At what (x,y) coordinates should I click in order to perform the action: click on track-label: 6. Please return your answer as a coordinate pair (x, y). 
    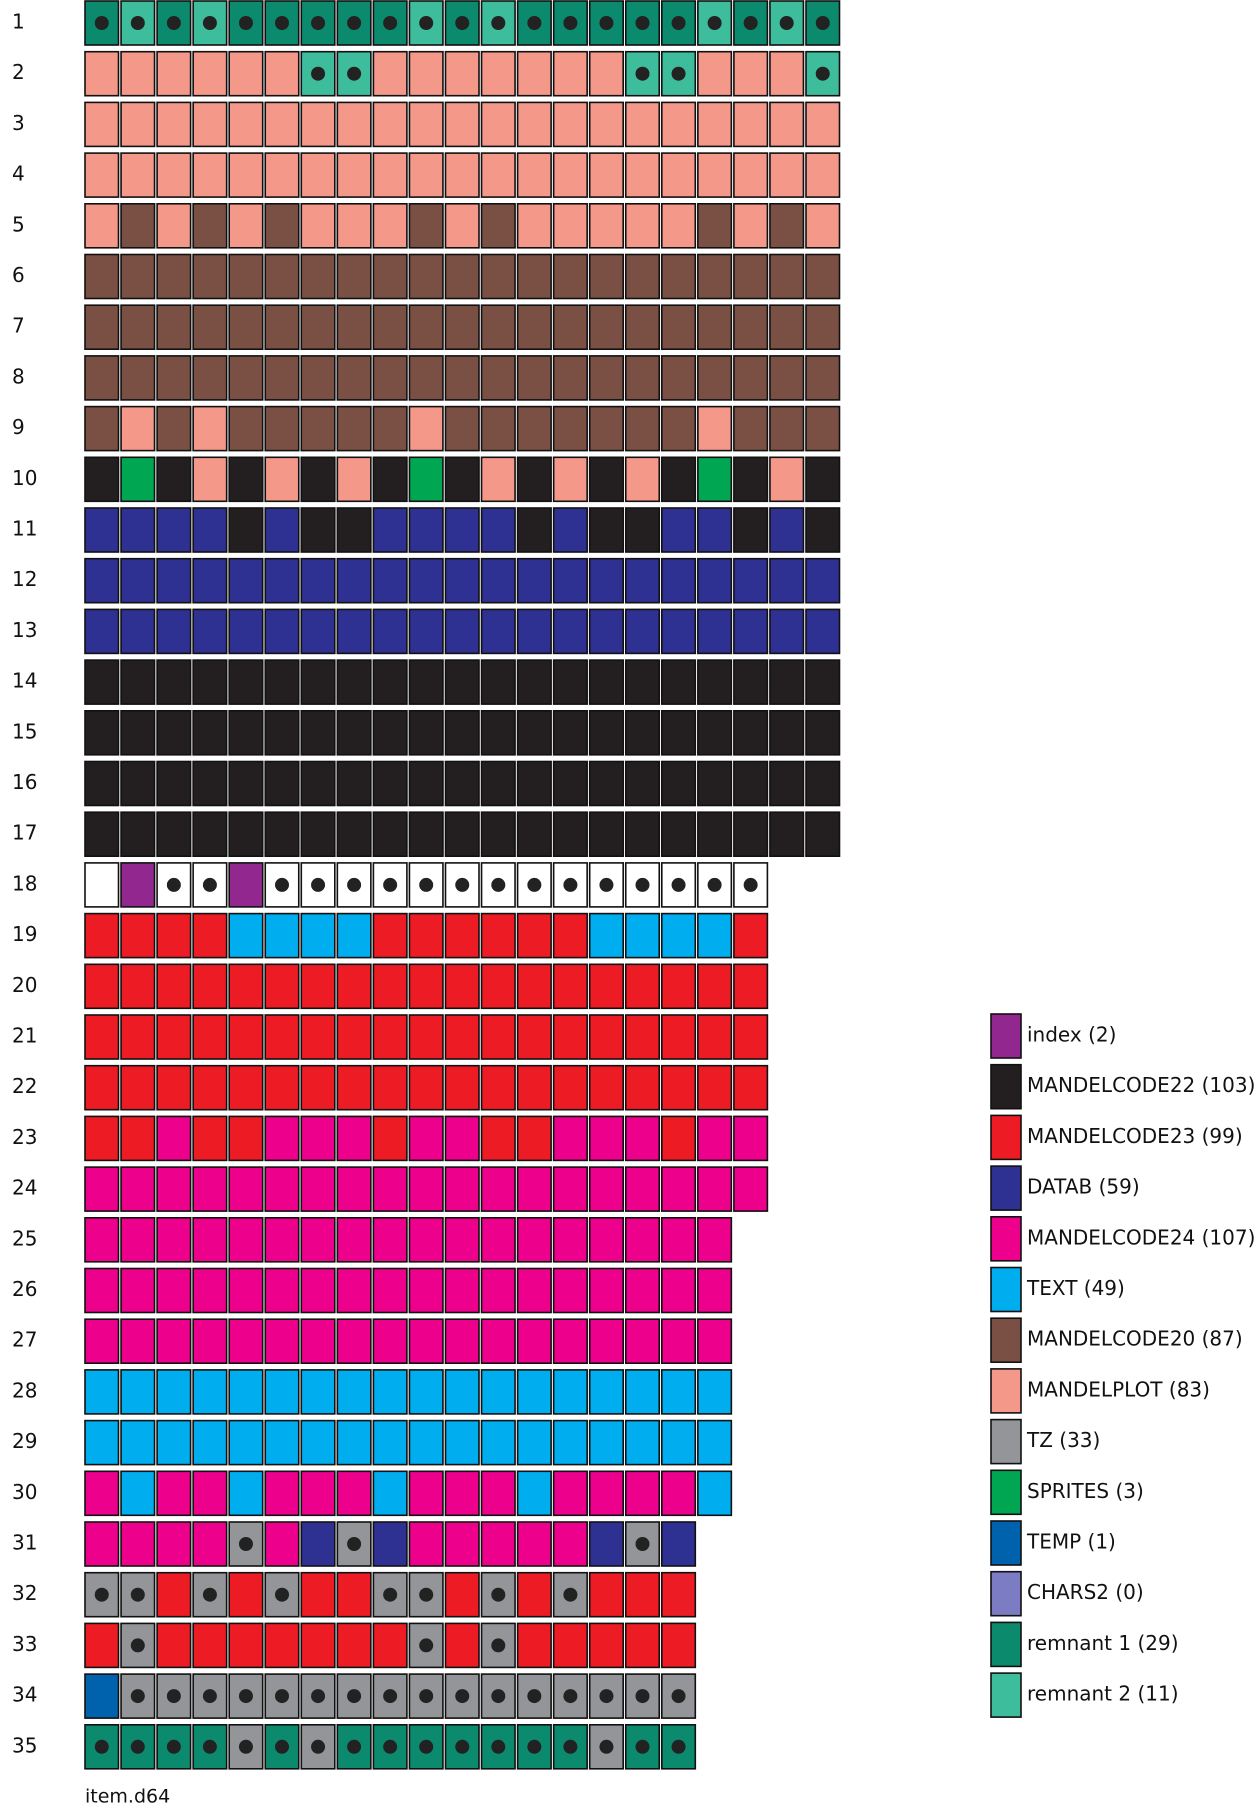
    Looking at the image, I should click on (18, 275).